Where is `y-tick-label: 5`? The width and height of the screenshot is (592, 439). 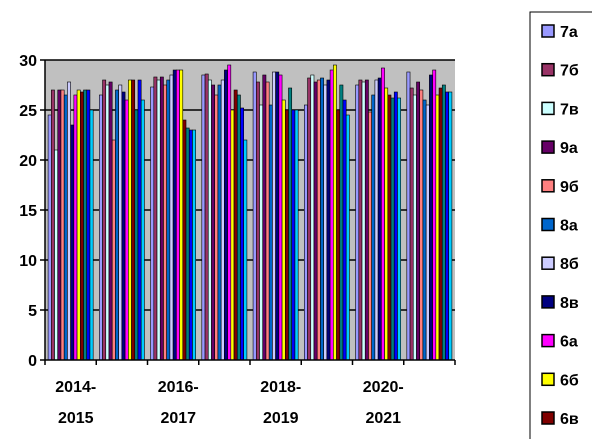
y-tick-label: 5 is located at coordinates (32, 311).